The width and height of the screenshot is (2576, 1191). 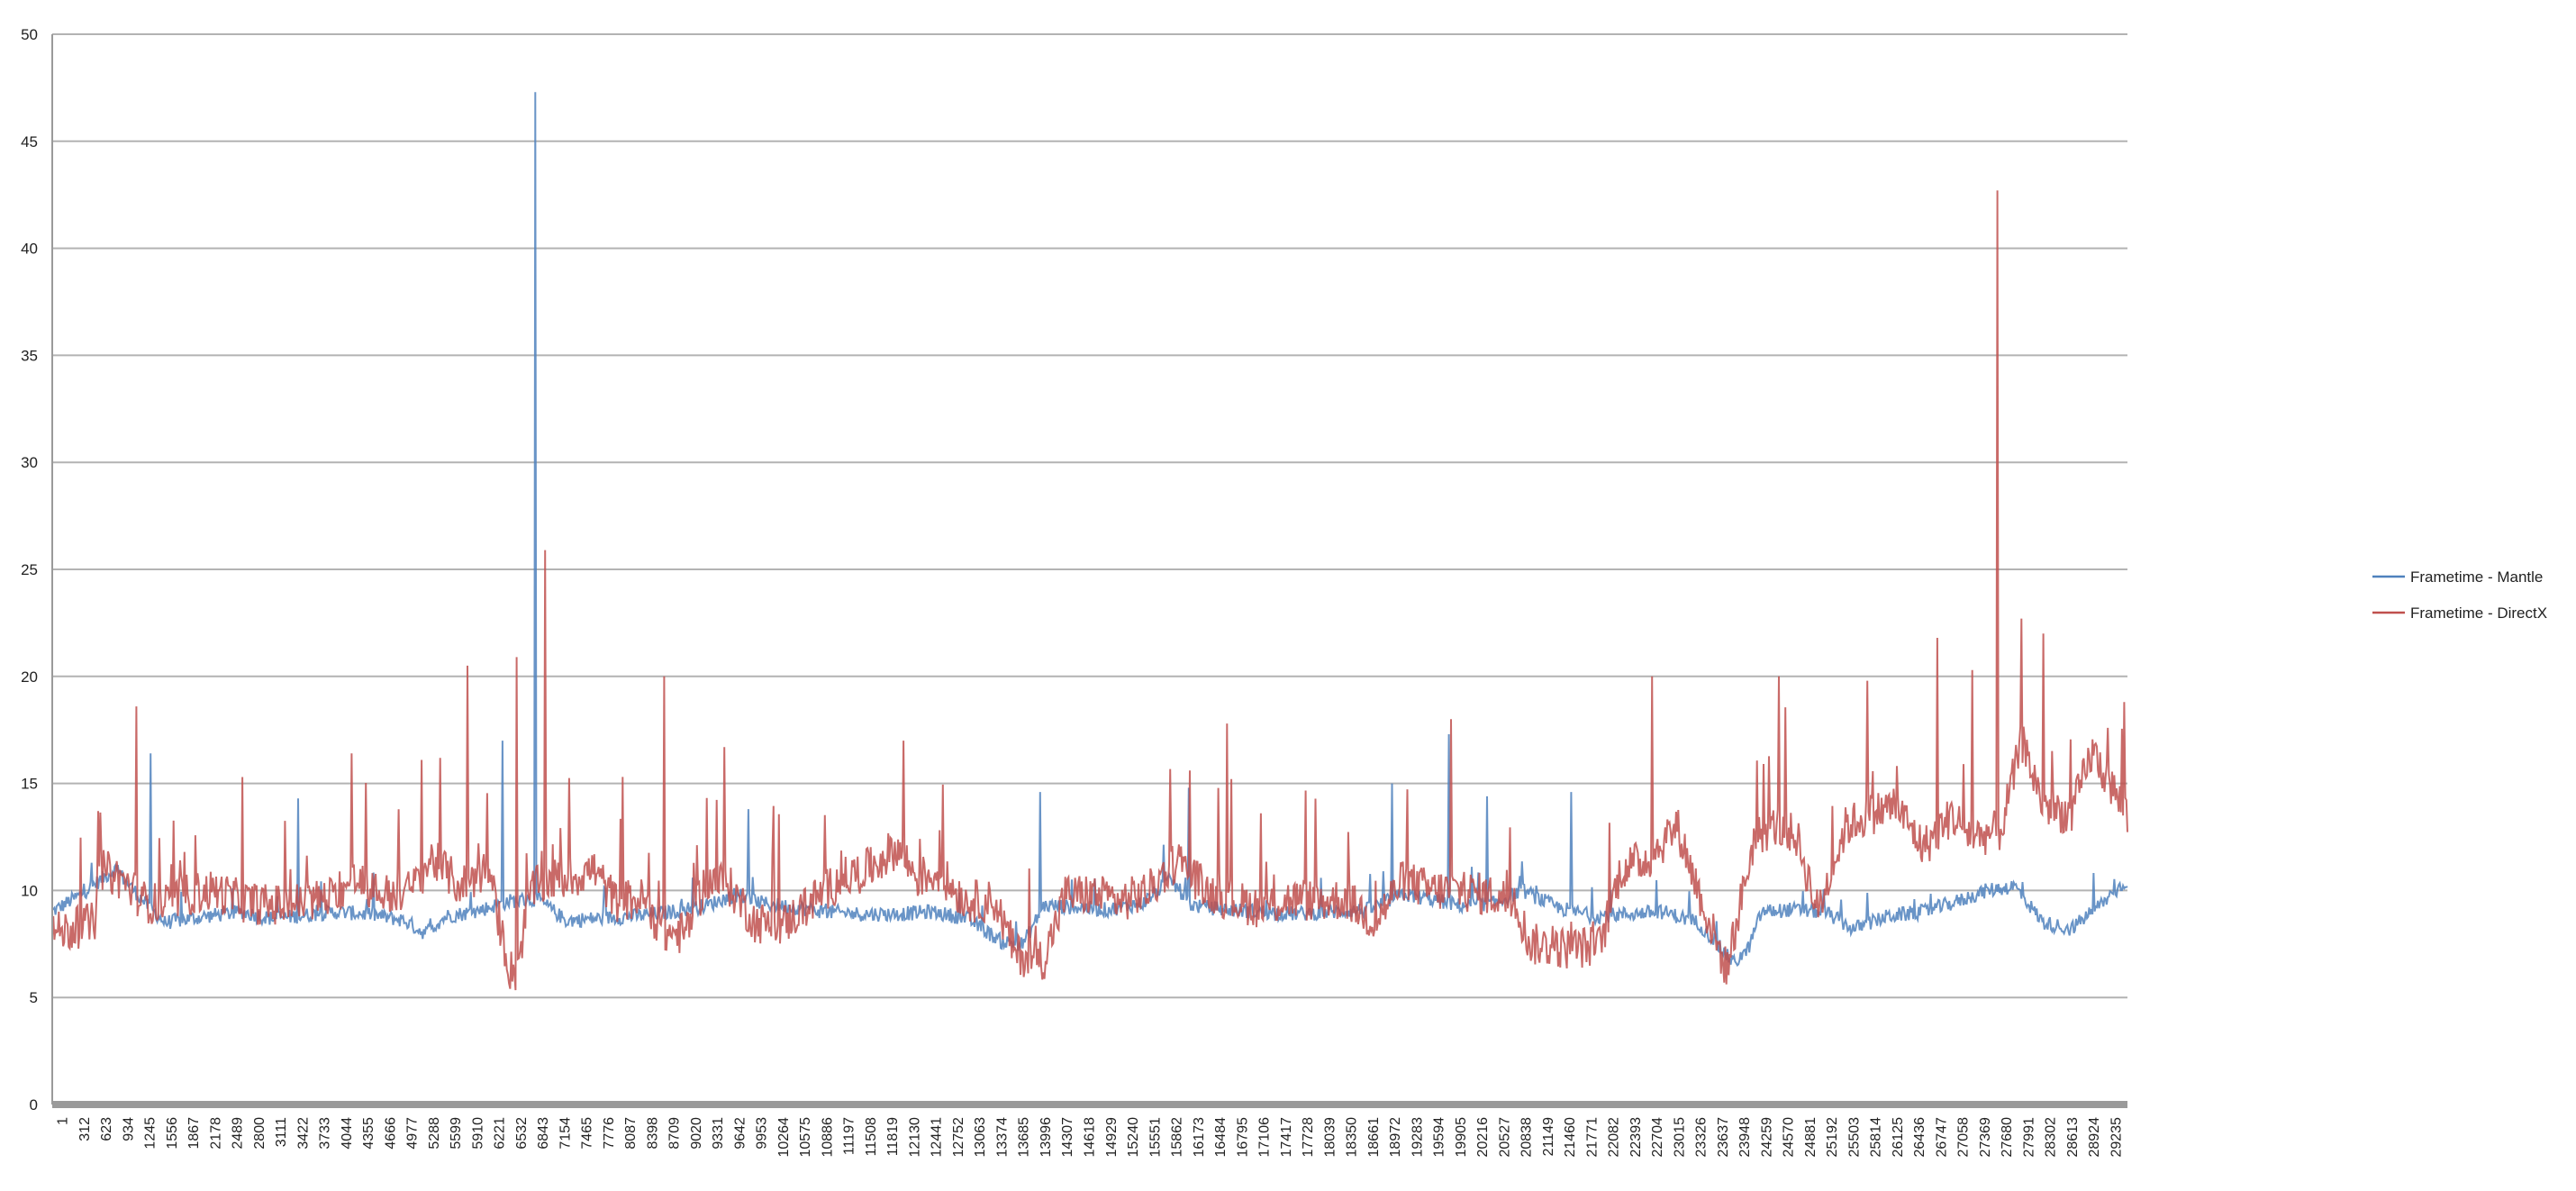 I want to click on x-tick-label: 6843, so click(x=543, y=1133).